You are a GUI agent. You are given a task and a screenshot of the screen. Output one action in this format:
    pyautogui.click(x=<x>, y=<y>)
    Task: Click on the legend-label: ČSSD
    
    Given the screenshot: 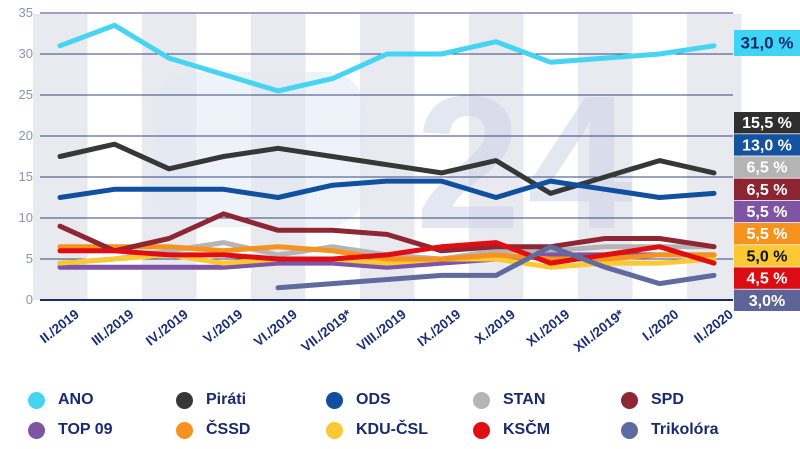 What is the action you would take?
    pyautogui.click(x=228, y=429)
    